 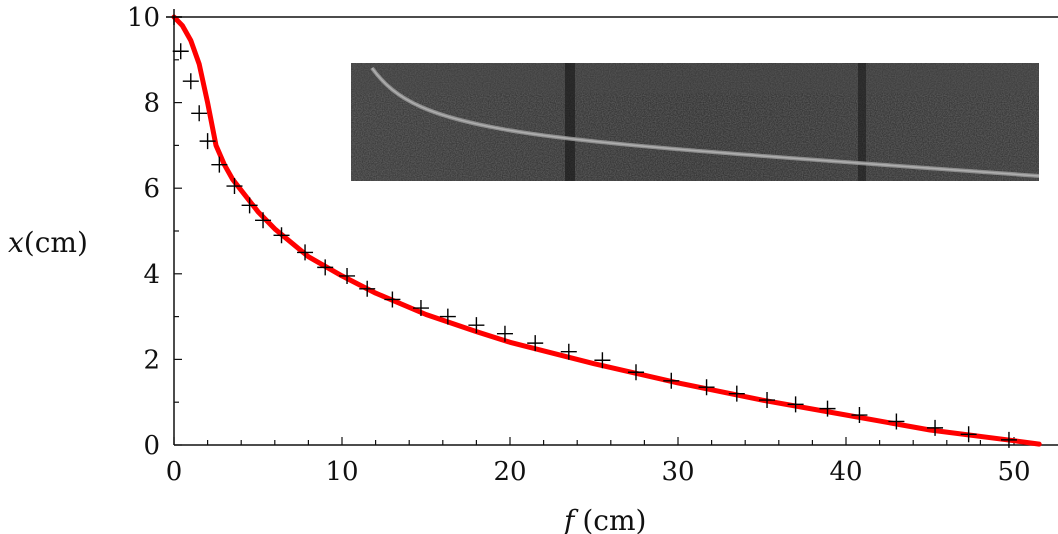 What do you see at coordinates (143, 18) in the screenshot?
I see `y-tick-label: 10` at bounding box center [143, 18].